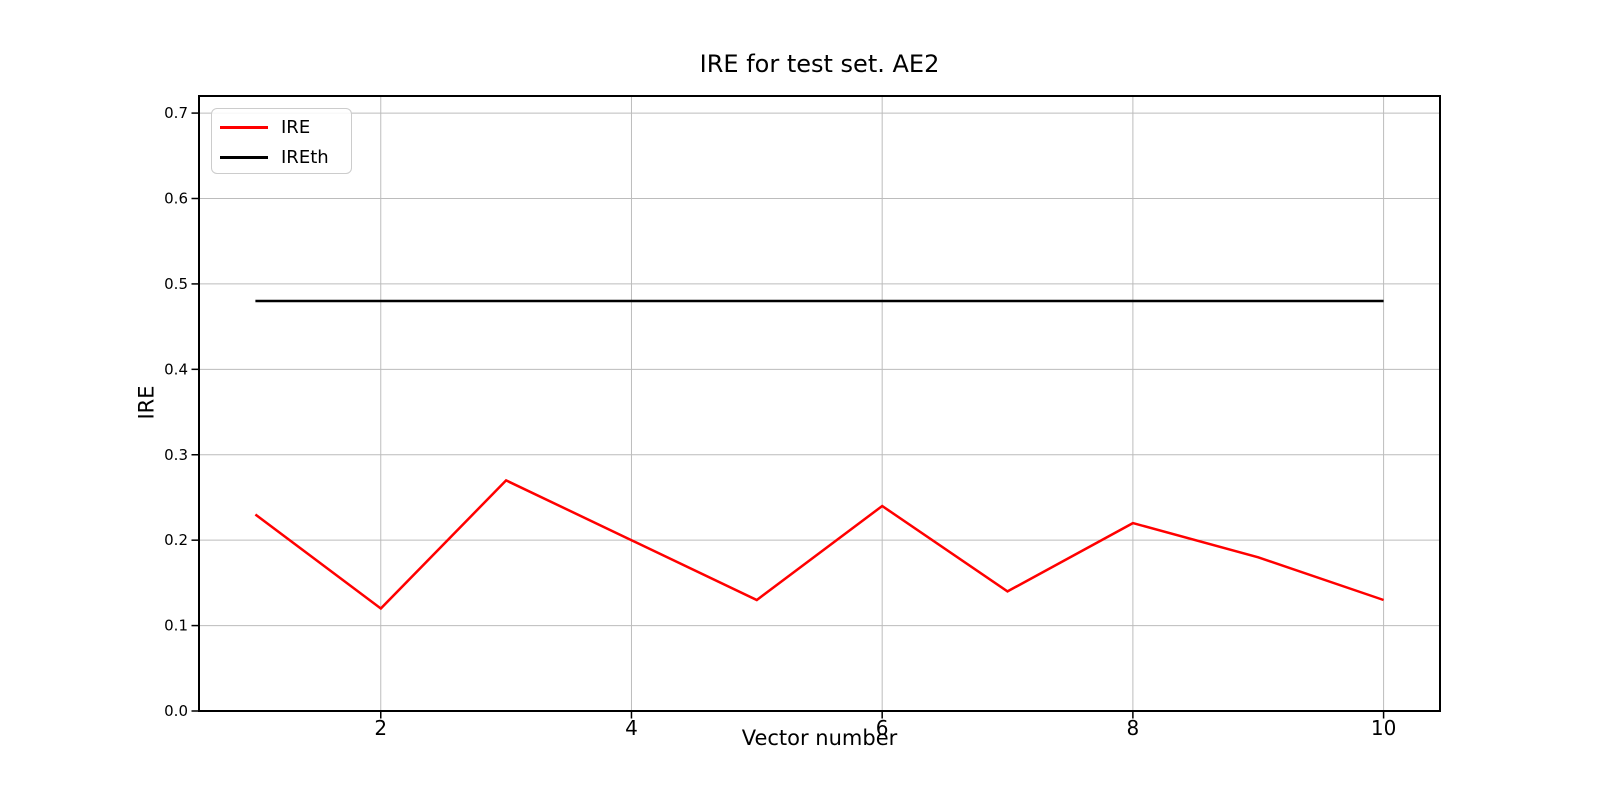  I want to click on legend: IRE IREth, so click(281, 141).